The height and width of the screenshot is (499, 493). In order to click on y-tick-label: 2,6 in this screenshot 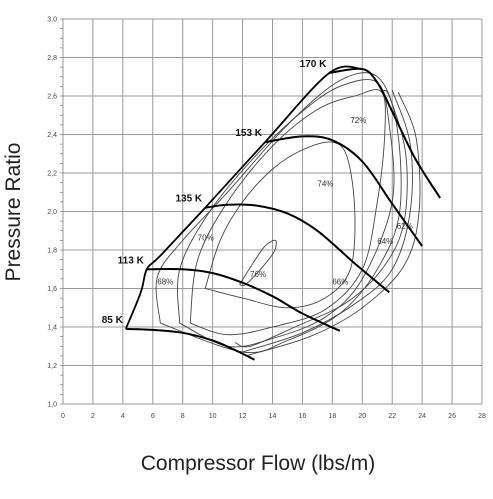, I will do `click(52, 97)`.